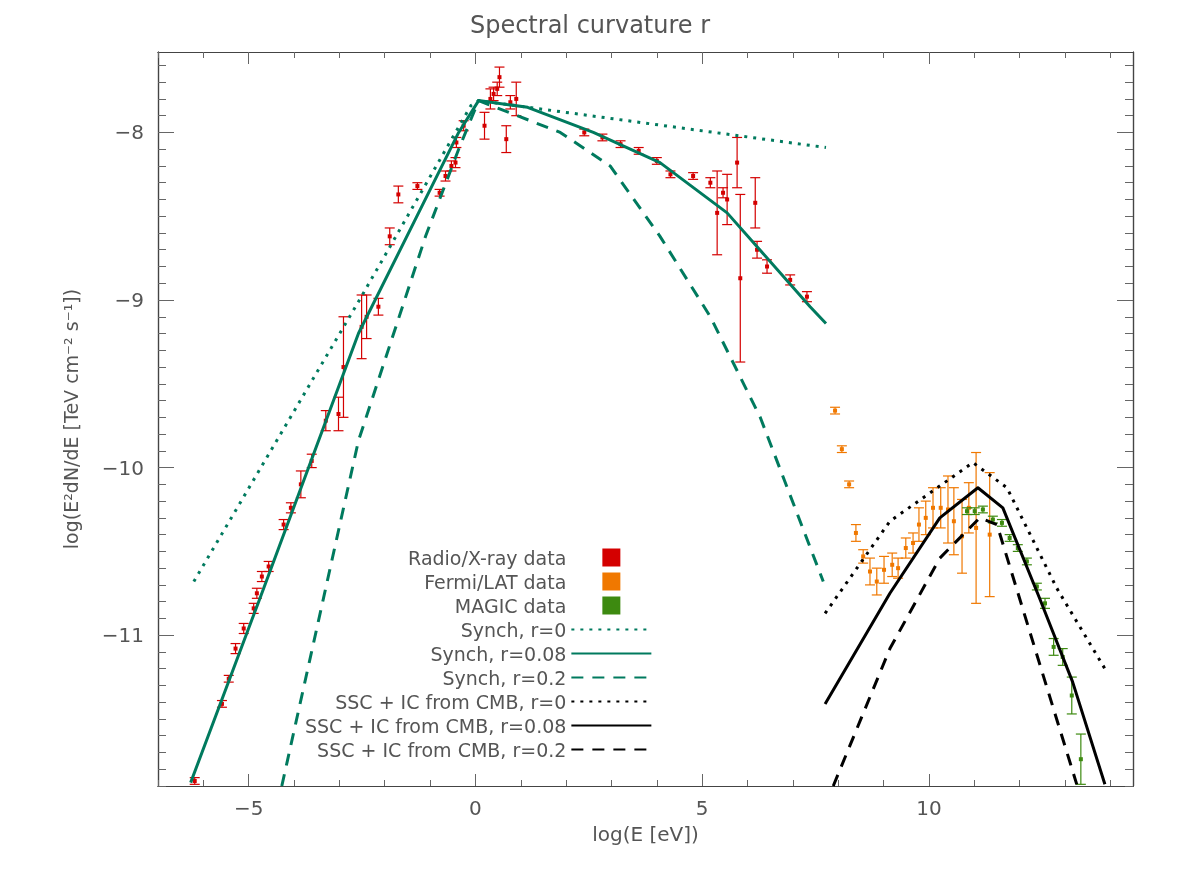 This screenshot has height=886, width=1180. What do you see at coordinates (498, 653) in the screenshot?
I see `legend-label: Synch, r=0.08` at bounding box center [498, 653].